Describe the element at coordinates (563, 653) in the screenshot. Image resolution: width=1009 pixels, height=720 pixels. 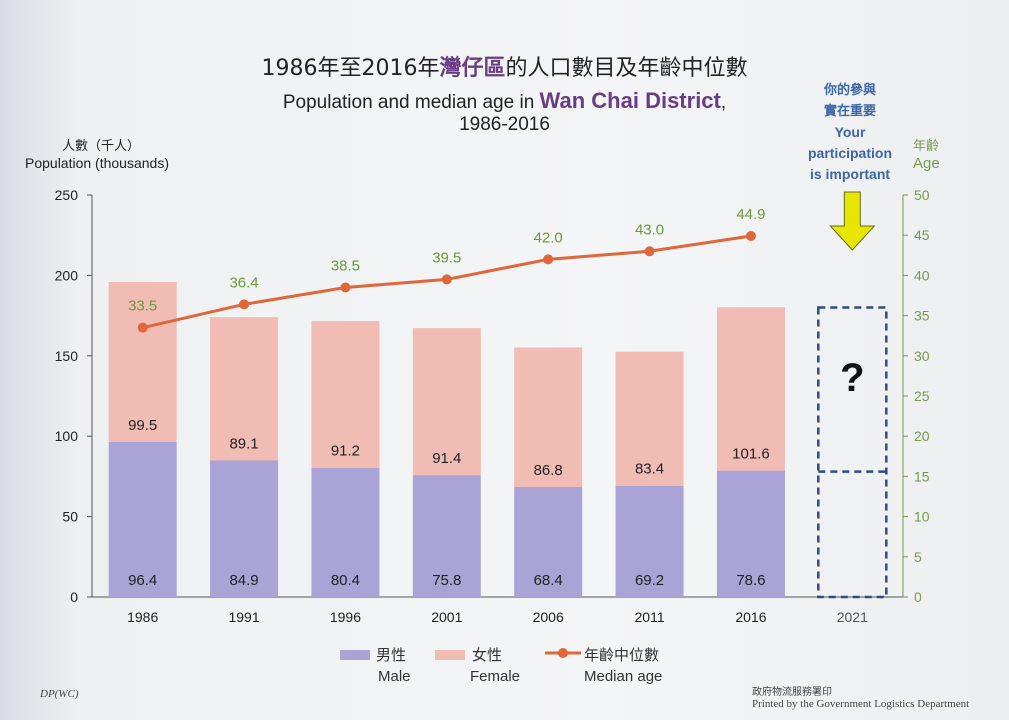
I see `legend-median-swatch` at that location.